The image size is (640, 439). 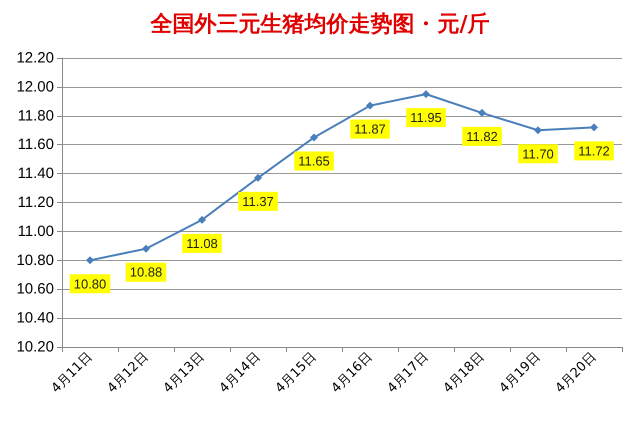 What do you see at coordinates (576, 373) in the screenshot?
I see `x-tick-label: 4月20日` at bounding box center [576, 373].